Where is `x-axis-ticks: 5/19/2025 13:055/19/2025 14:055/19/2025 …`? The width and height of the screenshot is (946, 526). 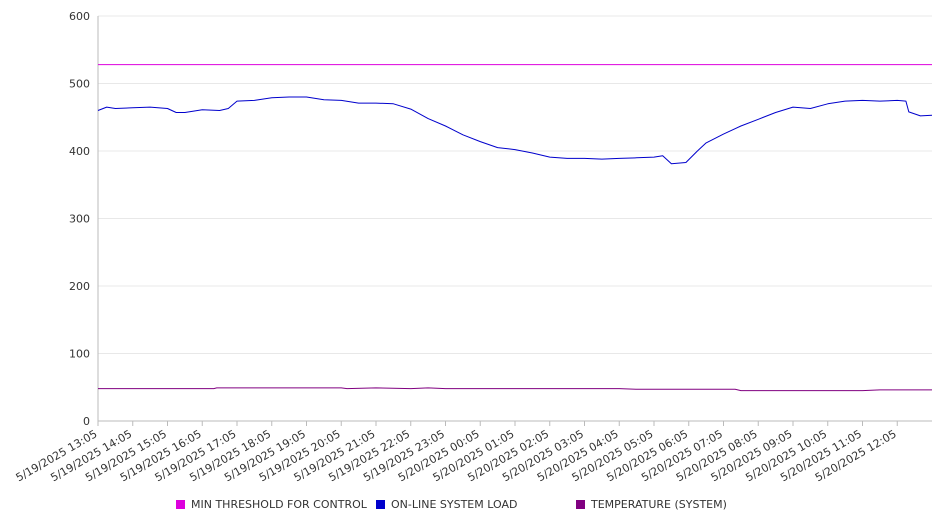
x-axis-ticks: 5/19/2025 13:055/19/2025 14:055/19/2025 … is located at coordinates (456, 452).